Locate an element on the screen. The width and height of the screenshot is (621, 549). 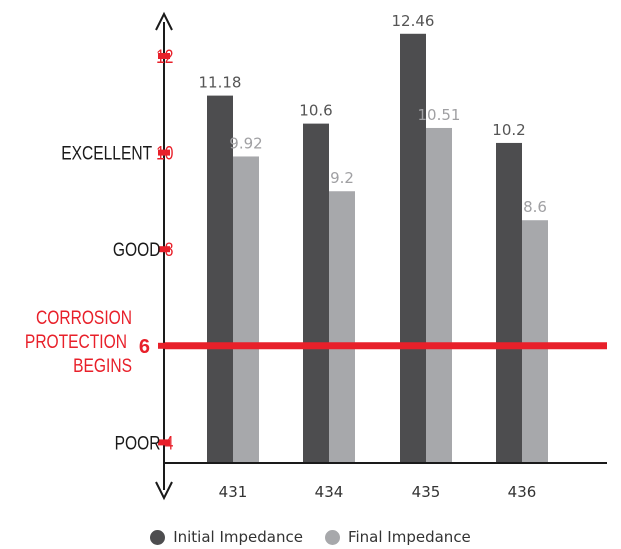
y-tick-number-8: 8 is located at coordinates (169, 250).